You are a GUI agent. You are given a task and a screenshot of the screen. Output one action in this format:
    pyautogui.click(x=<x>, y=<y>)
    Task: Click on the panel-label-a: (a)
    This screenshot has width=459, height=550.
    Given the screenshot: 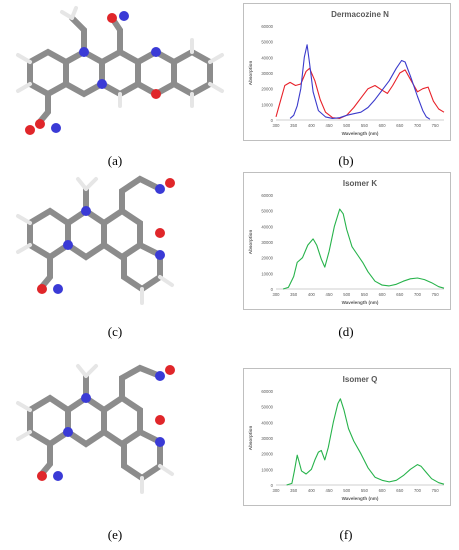 What is the action you would take?
    pyautogui.click(x=115, y=160)
    